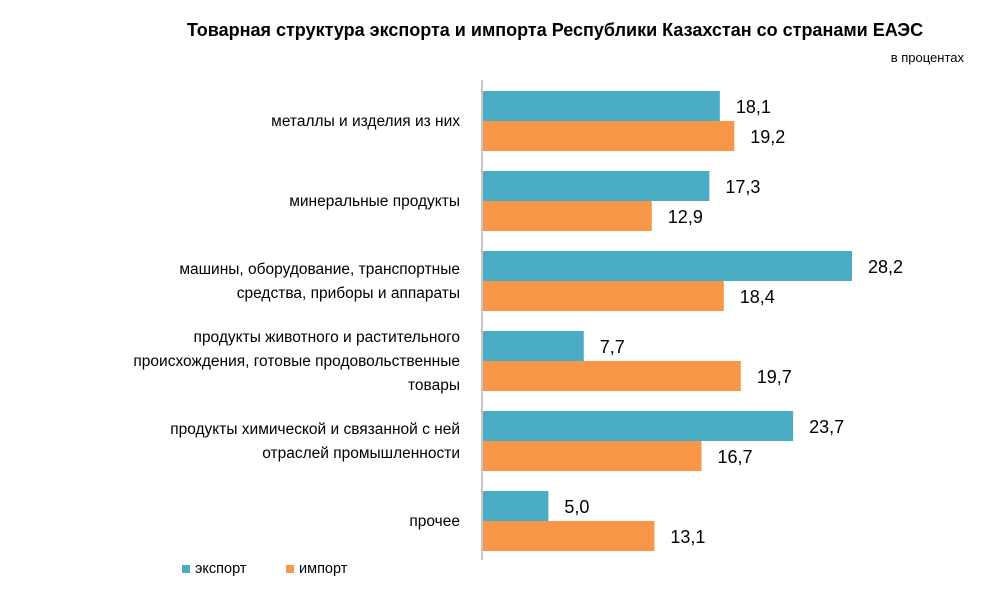 This screenshot has height=592, width=1000. I want to click on export-value-label: 5,0, so click(576, 507).